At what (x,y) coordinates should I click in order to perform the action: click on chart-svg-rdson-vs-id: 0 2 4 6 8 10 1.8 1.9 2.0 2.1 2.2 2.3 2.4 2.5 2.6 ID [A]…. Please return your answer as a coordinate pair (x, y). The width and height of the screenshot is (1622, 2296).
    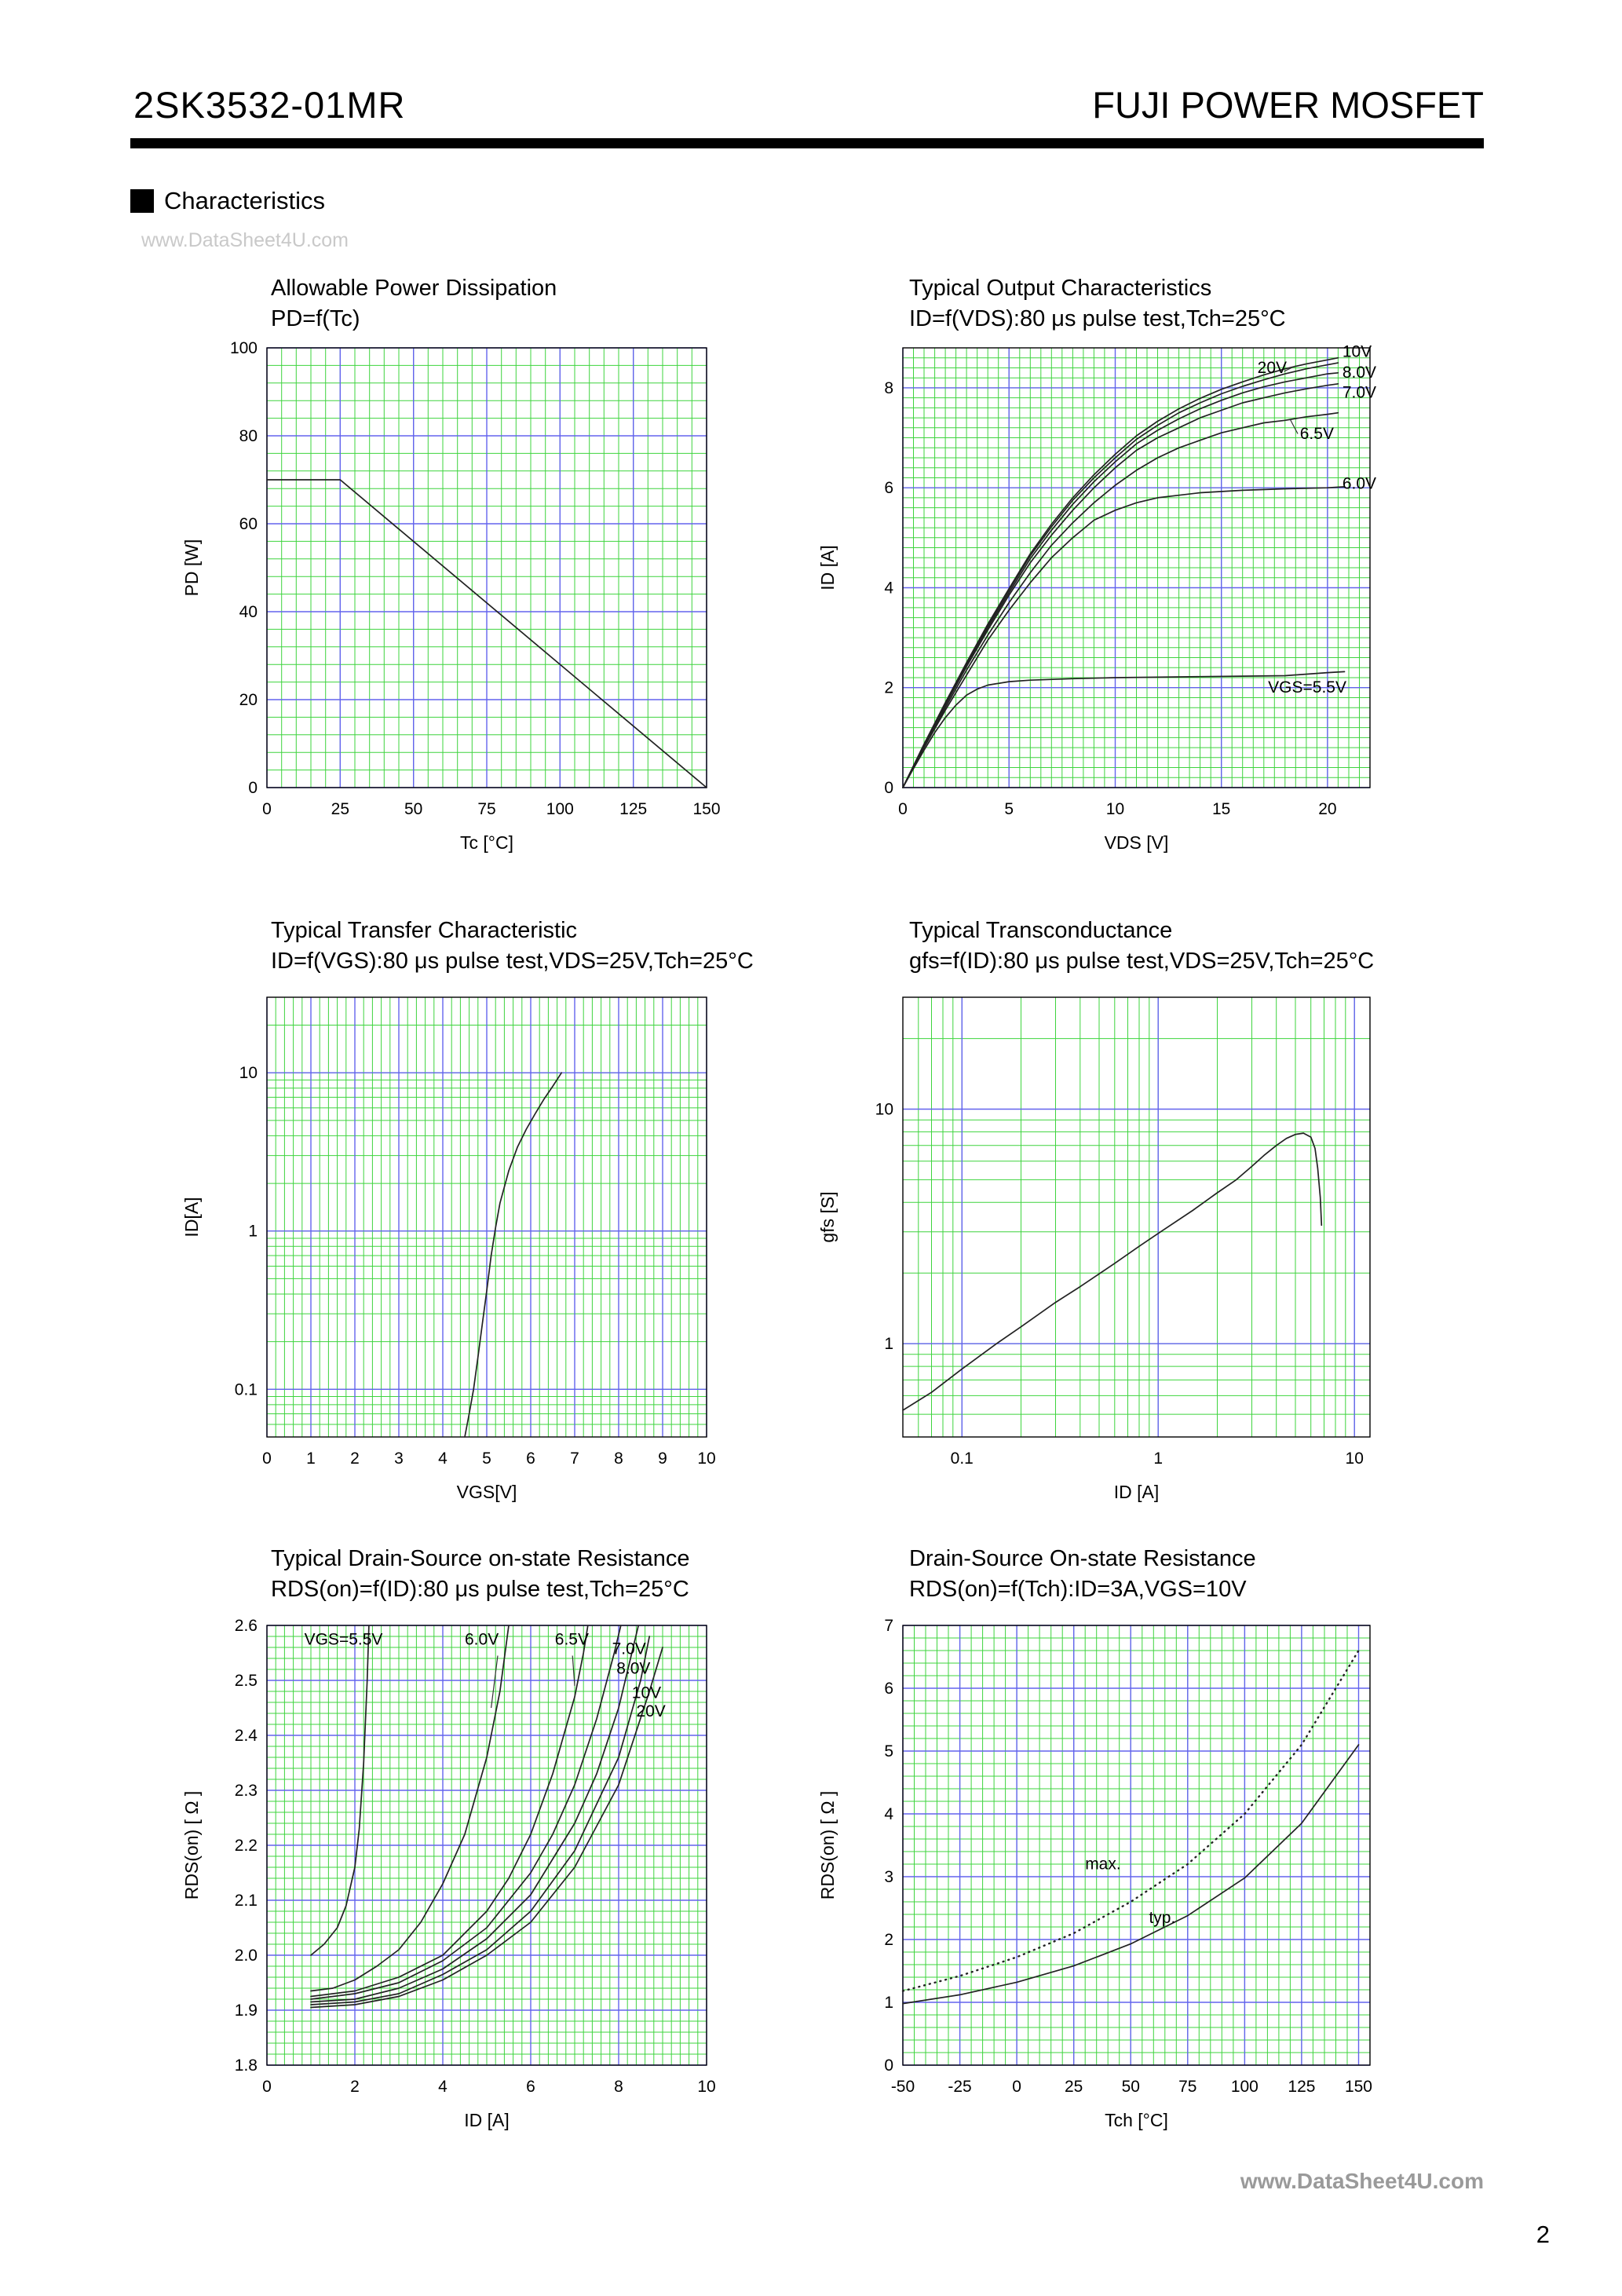
    Looking at the image, I should click on (448, 1873).